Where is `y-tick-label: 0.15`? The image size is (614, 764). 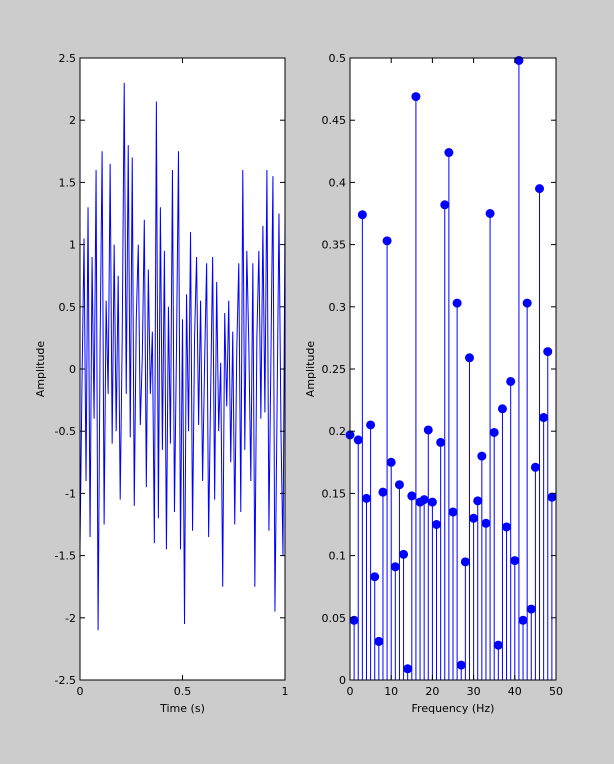 y-tick-label: 0.15 is located at coordinates (334, 493).